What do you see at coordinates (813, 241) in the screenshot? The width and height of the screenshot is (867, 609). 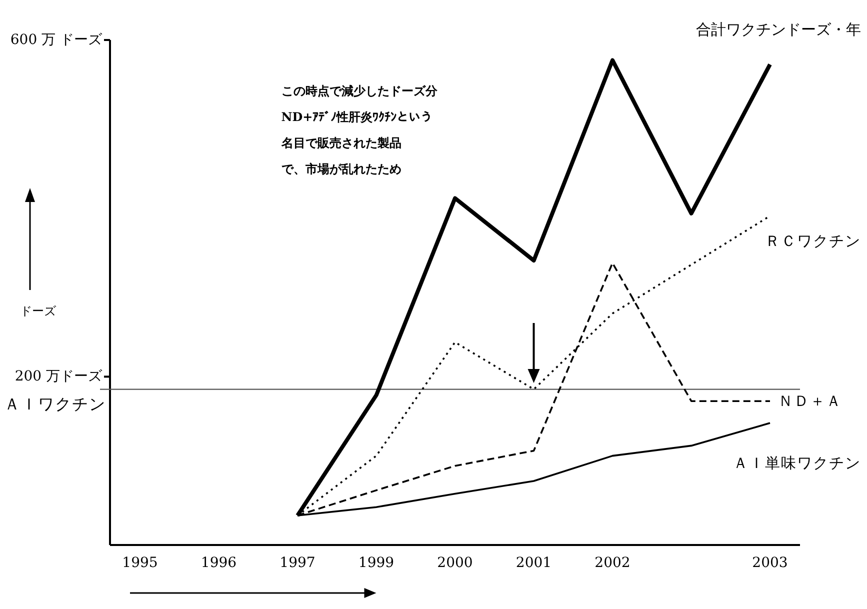 I see `series-label: ＲＣワクチン` at bounding box center [813, 241].